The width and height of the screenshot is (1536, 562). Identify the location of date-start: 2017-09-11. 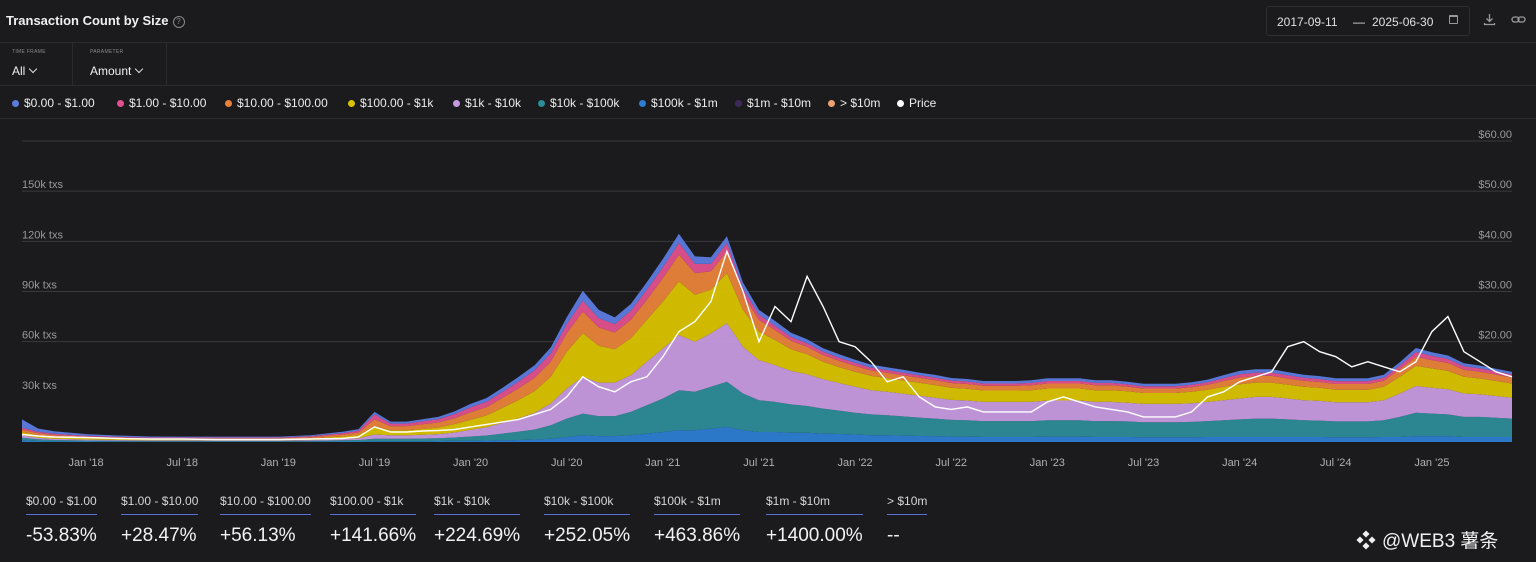
(1307, 22).